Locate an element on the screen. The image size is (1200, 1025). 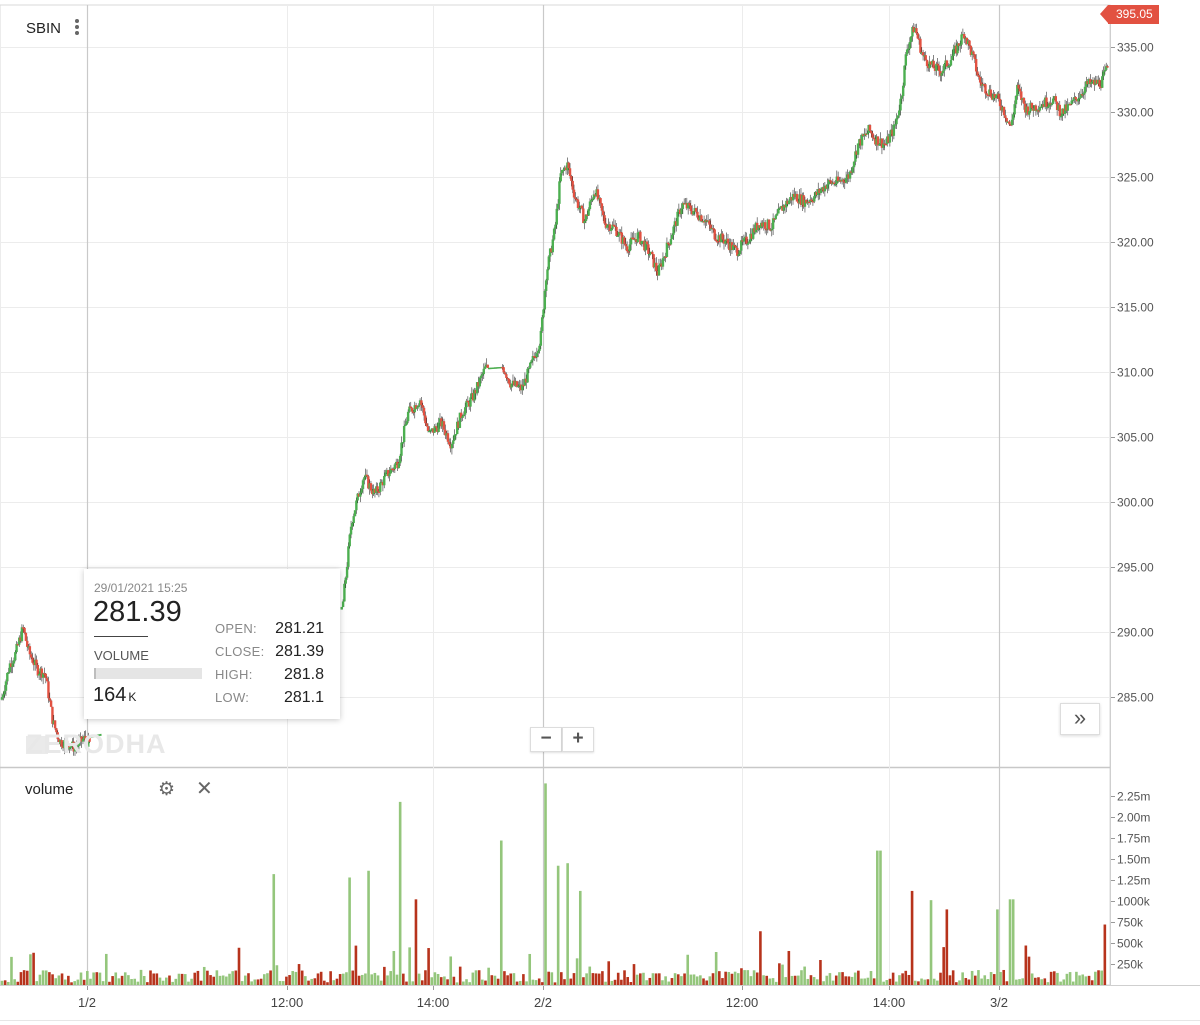
zoom-out-button: − is located at coordinates (546, 739).